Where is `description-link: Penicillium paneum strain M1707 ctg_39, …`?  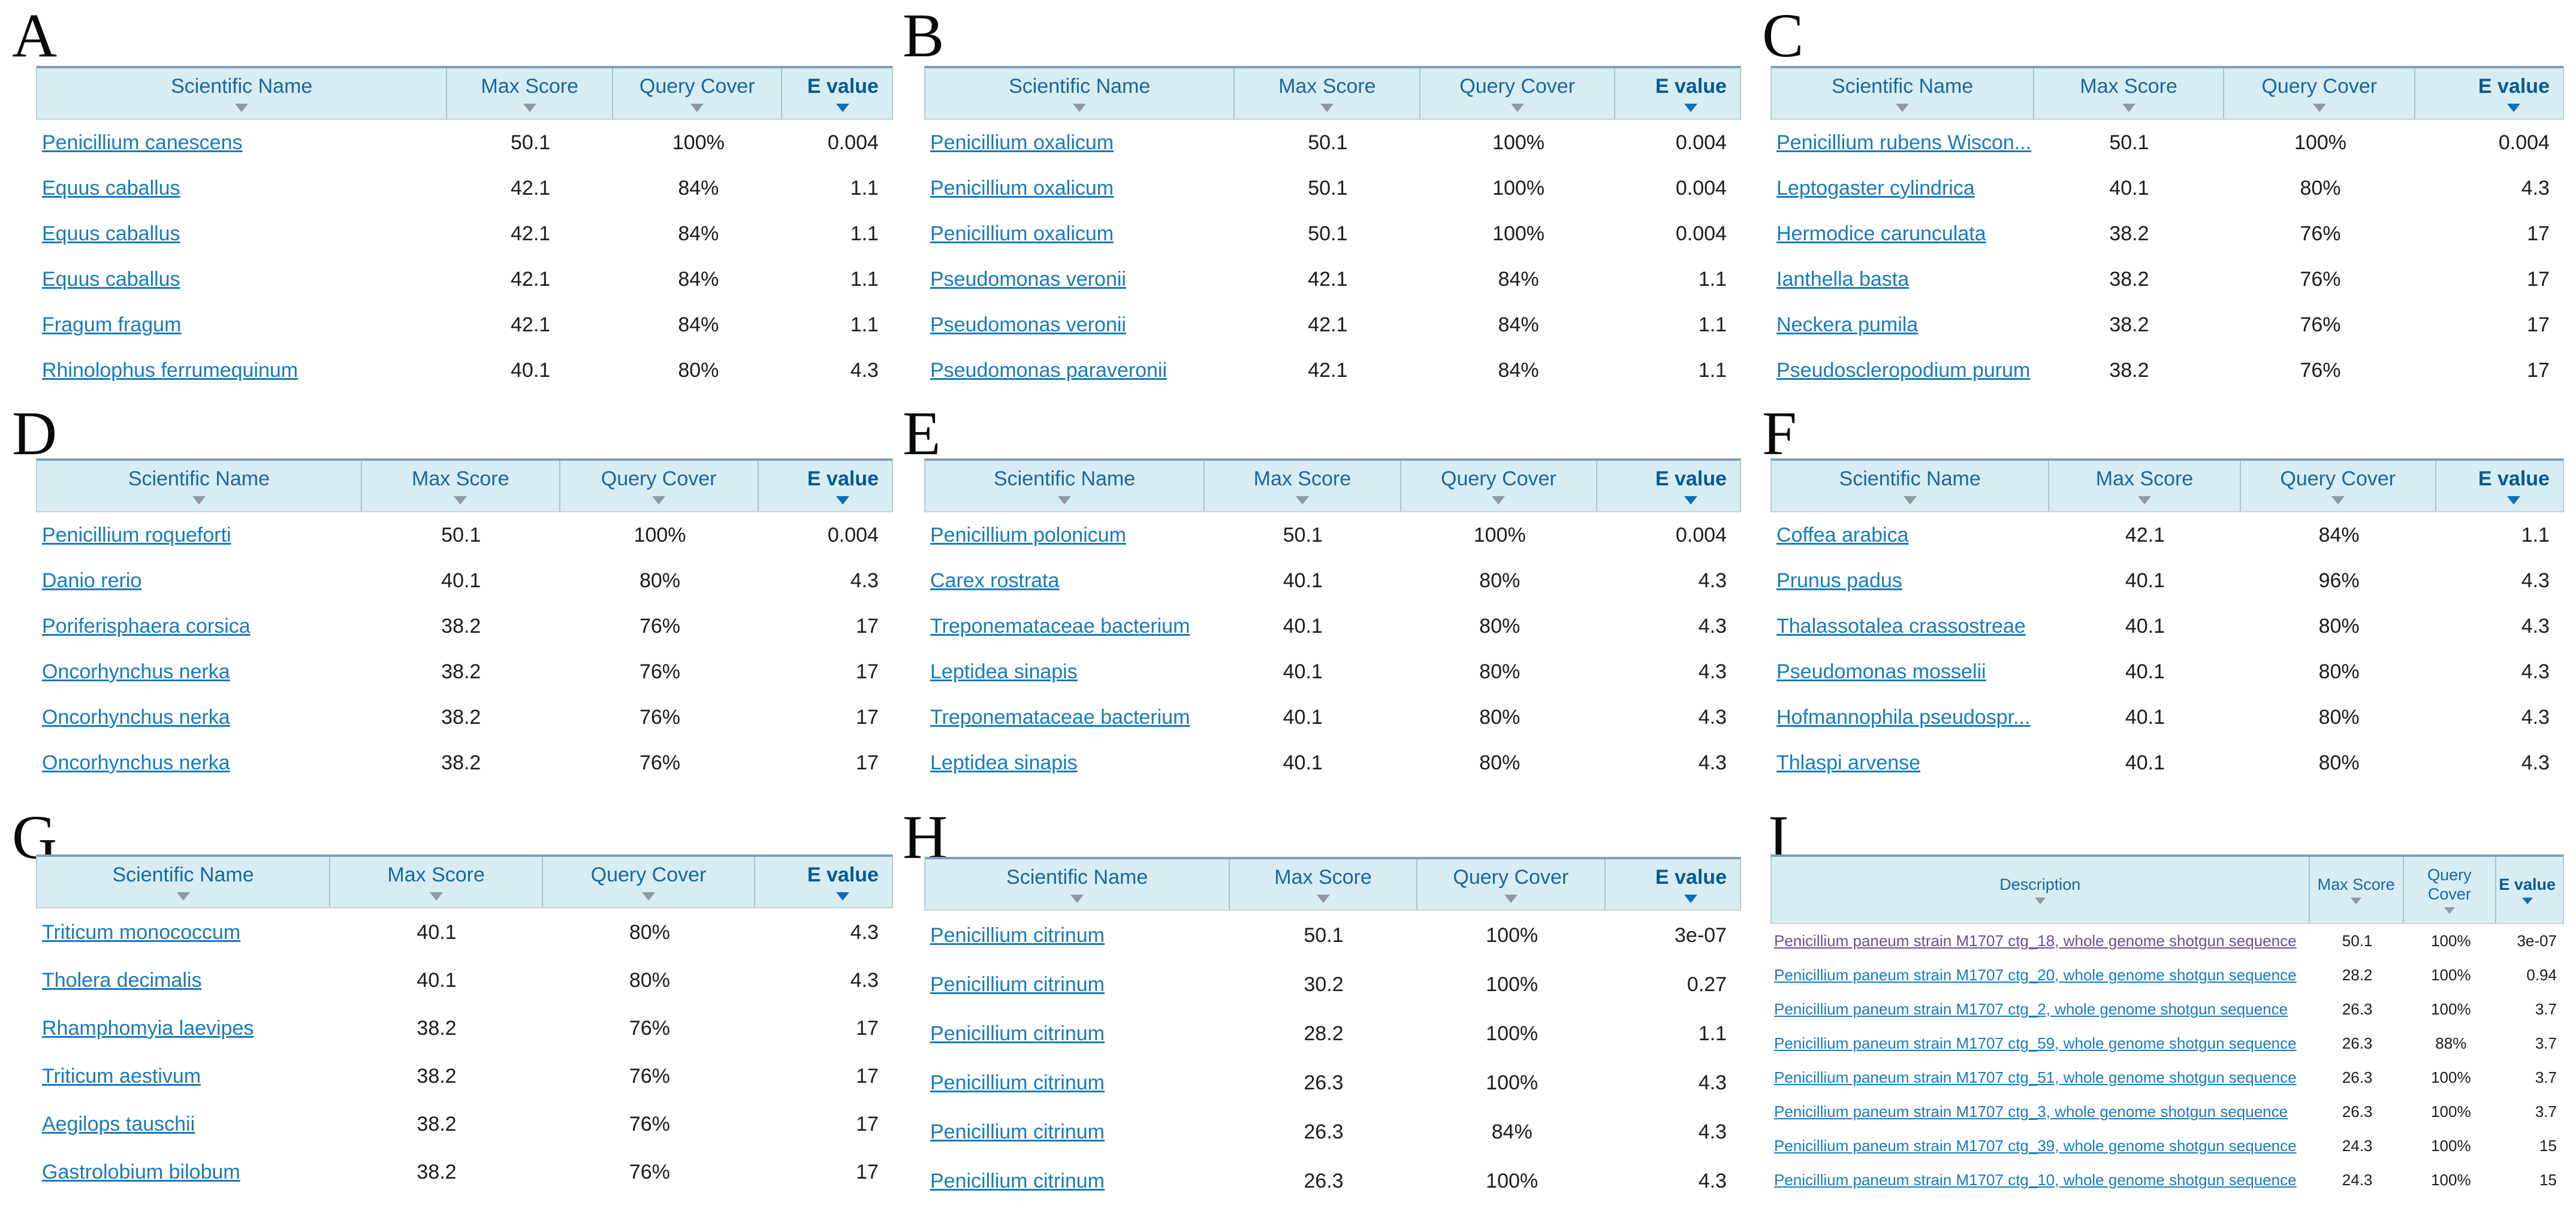
description-link: Penicillium paneum strain M1707 ctg_39, … is located at coordinates (2036, 1146).